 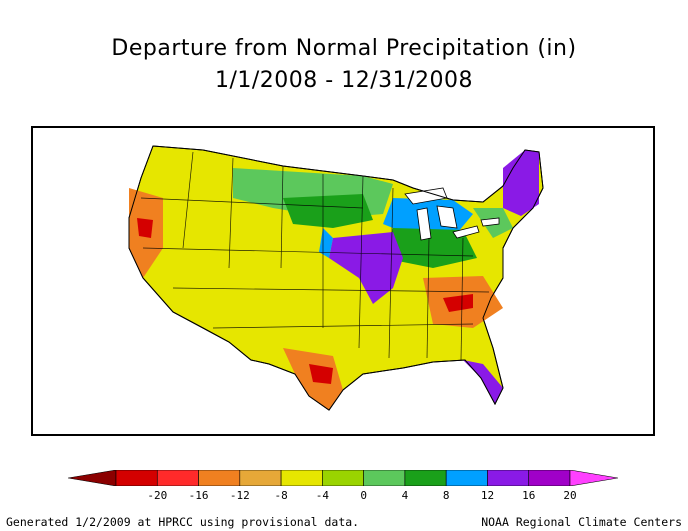 I want to click on texas-very-dry, so click(x=321, y=374).